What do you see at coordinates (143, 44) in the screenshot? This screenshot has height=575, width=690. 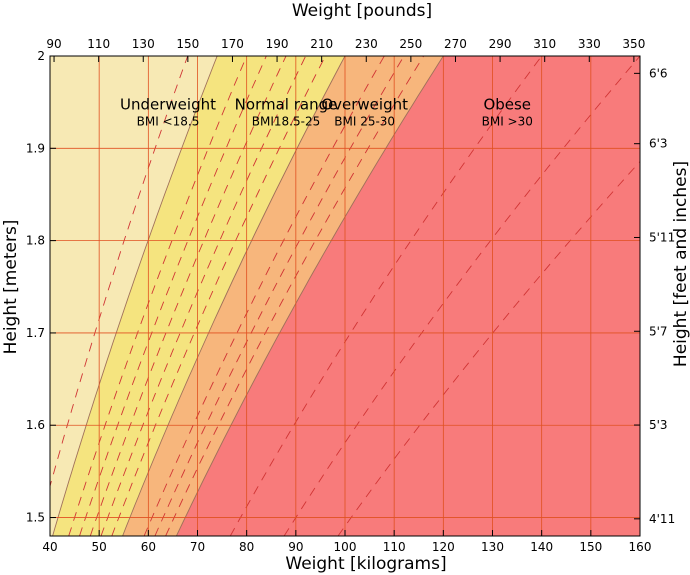 I see `top-tick-label: 130` at bounding box center [143, 44].